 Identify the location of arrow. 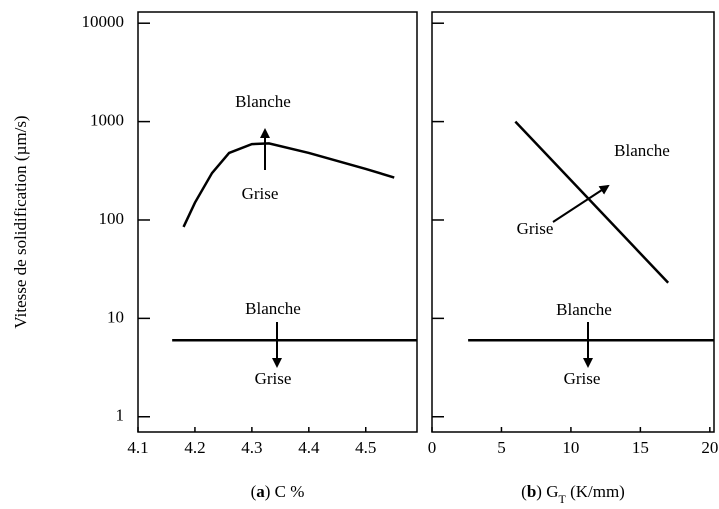
(581, 203).